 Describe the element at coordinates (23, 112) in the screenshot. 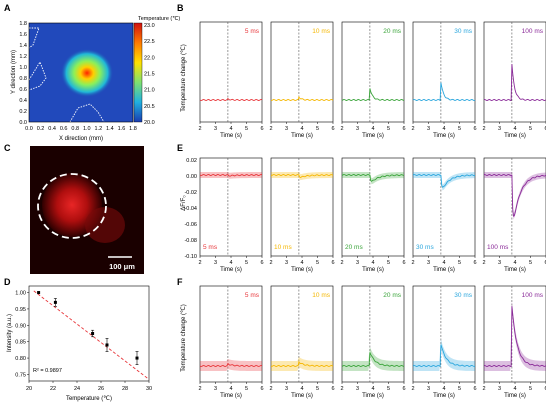

I see `y-tick-label: 0.2` at that location.